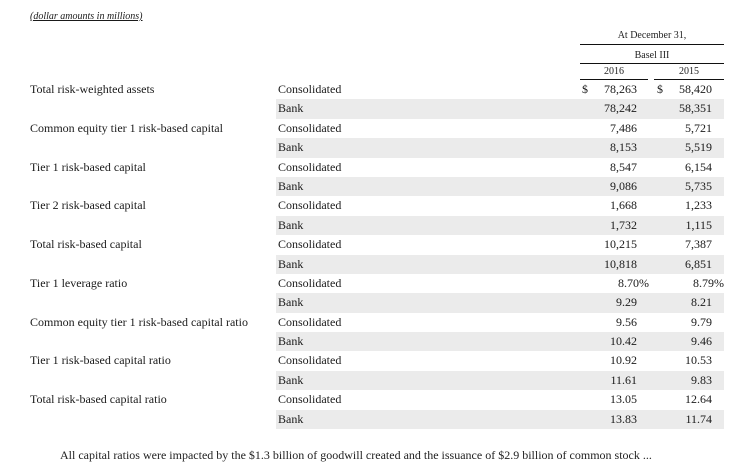 The width and height of the screenshot is (754, 463). Describe the element at coordinates (620, 244) in the screenshot. I see `value-2016: 10,215` at that location.